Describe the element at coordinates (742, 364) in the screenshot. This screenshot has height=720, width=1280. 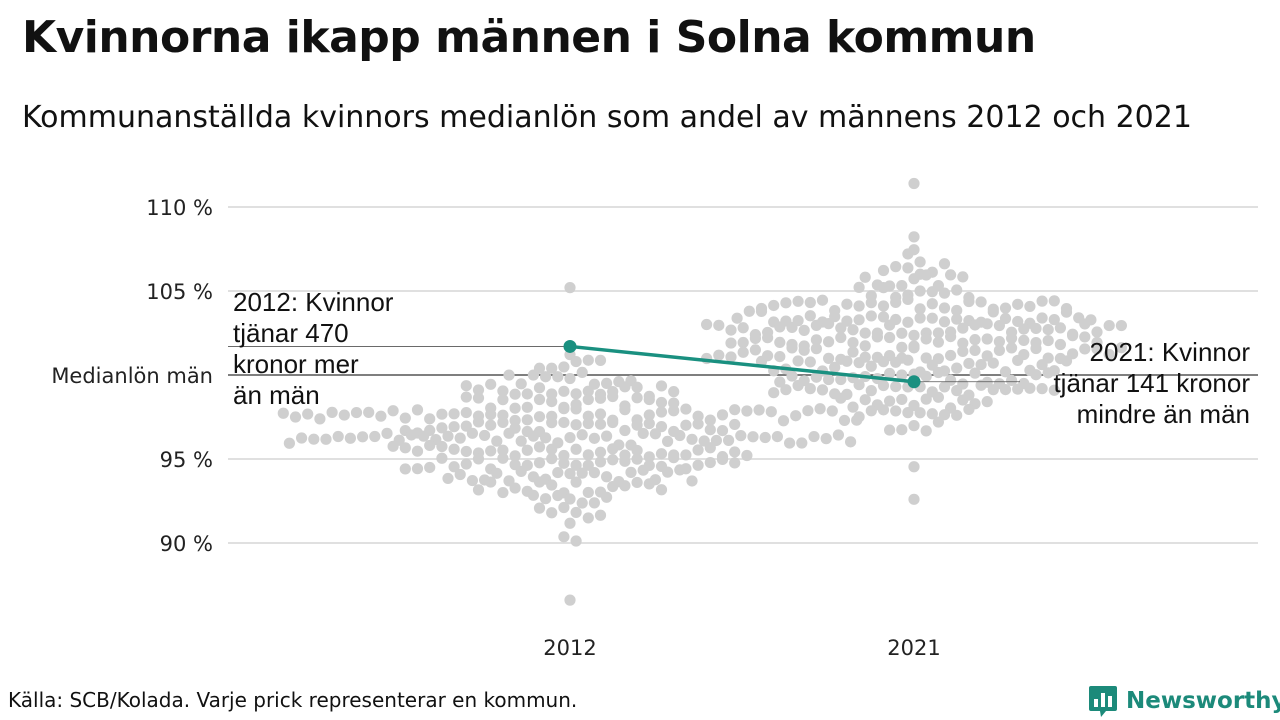
I see `solna-highlight` at that location.